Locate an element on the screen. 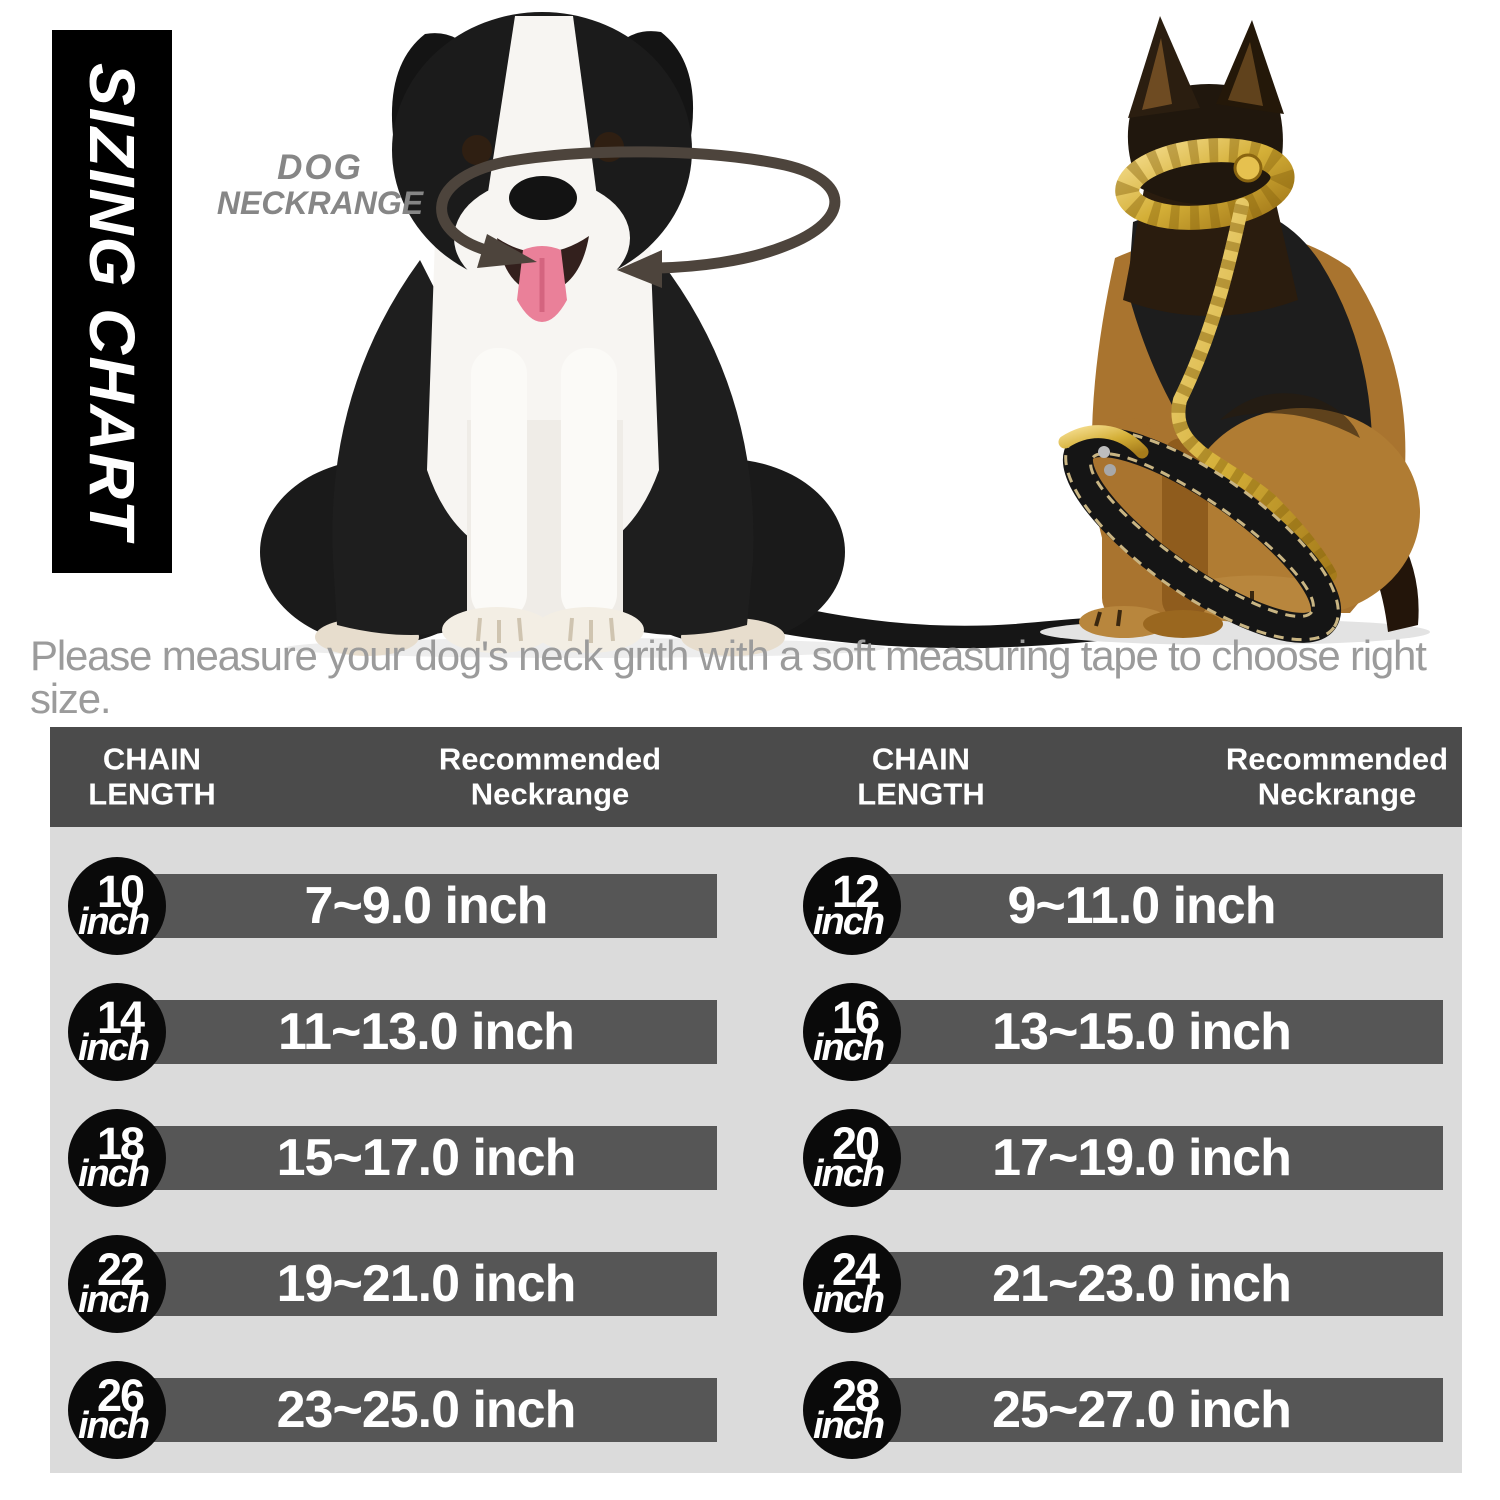  chain-length-badge: 10 inch is located at coordinates (117, 906).